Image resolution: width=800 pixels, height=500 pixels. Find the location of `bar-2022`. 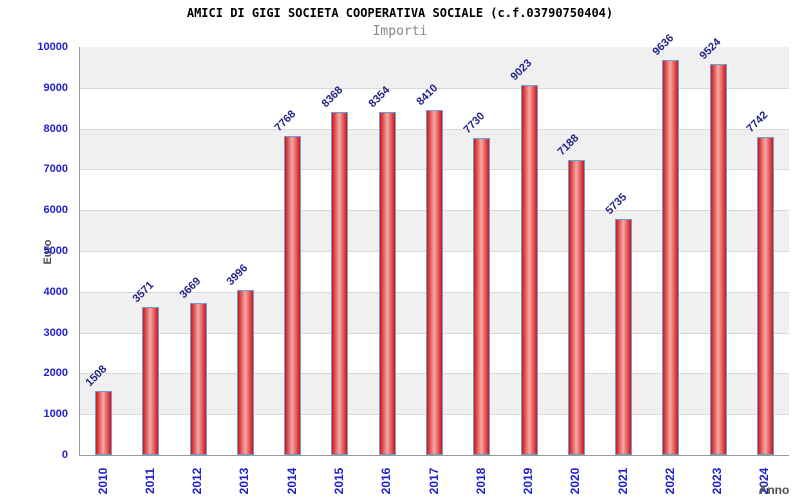

bar-2022 is located at coordinates (671, 257).